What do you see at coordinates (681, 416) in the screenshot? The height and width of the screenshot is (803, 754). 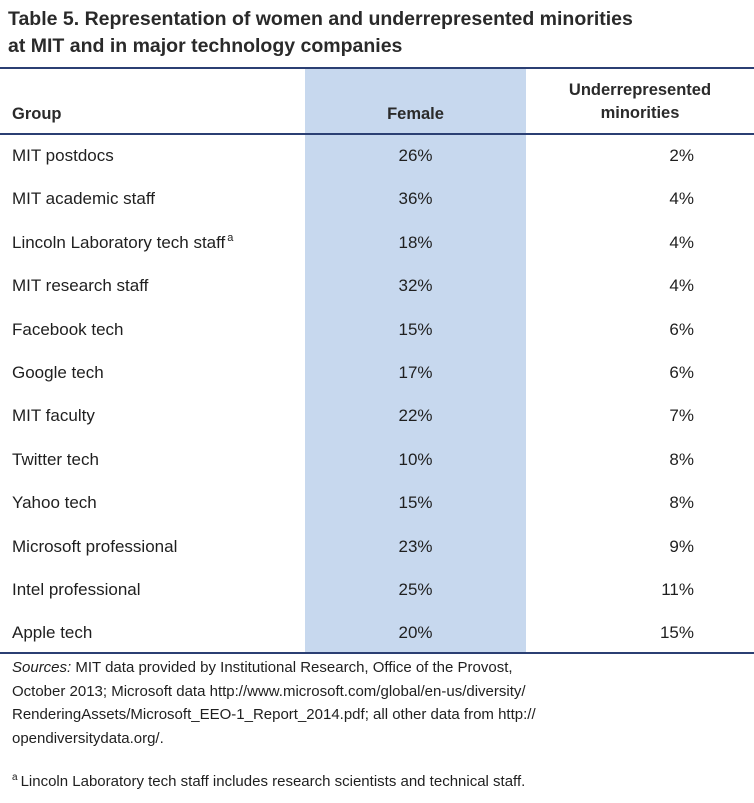 I see `cell-underrepresented-minorities: 7%` at bounding box center [681, 416].